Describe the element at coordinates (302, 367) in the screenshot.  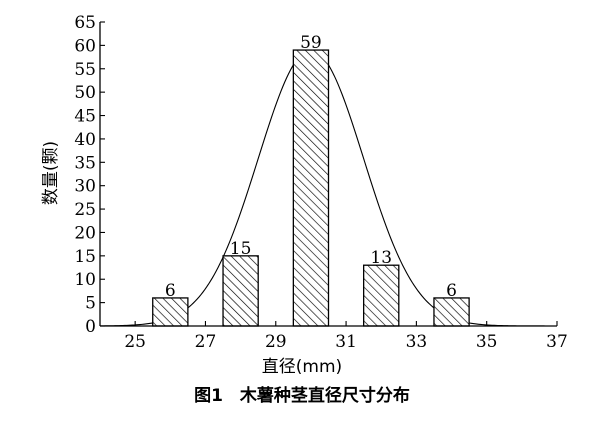
I see `x-axis-label: 直径(mm)` at that location.